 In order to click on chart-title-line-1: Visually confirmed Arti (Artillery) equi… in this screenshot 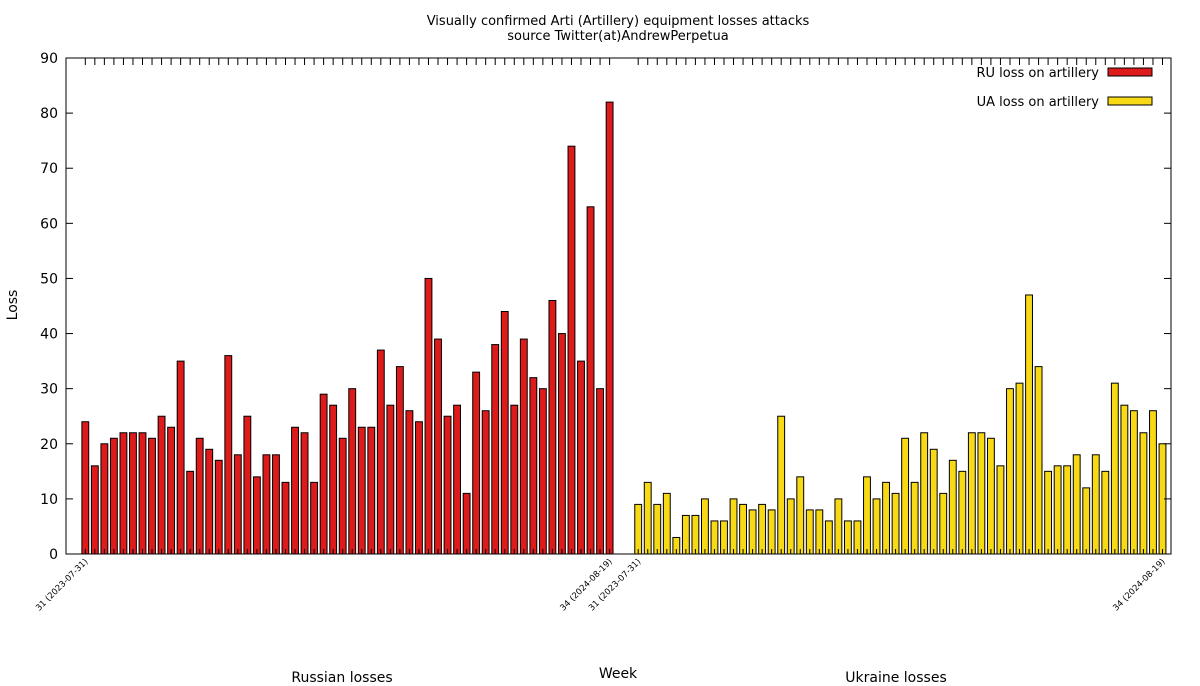, I will do `click(618, 21)`.